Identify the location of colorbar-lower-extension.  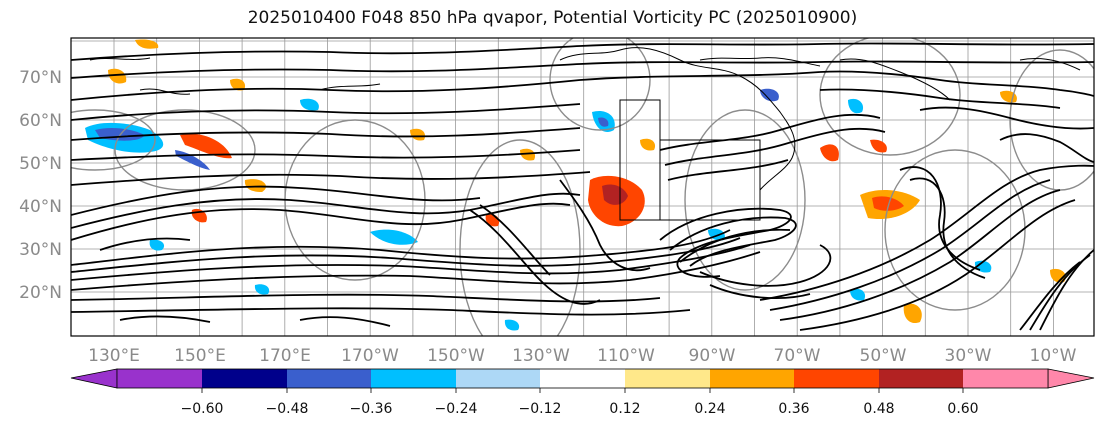
(94, 378).